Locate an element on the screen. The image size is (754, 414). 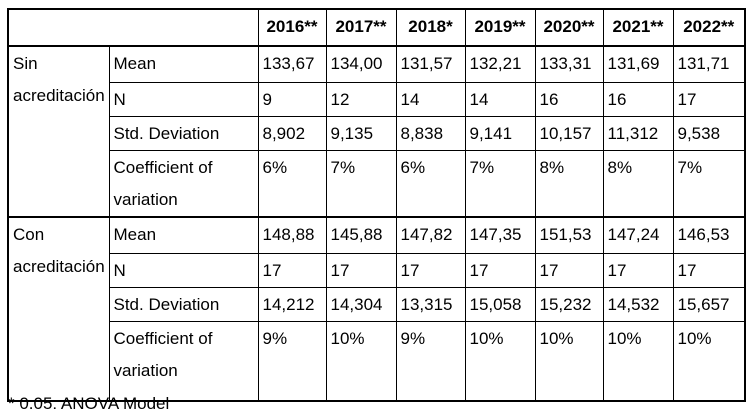
cell-value: 9,141 is located at coordinates (500, 133).